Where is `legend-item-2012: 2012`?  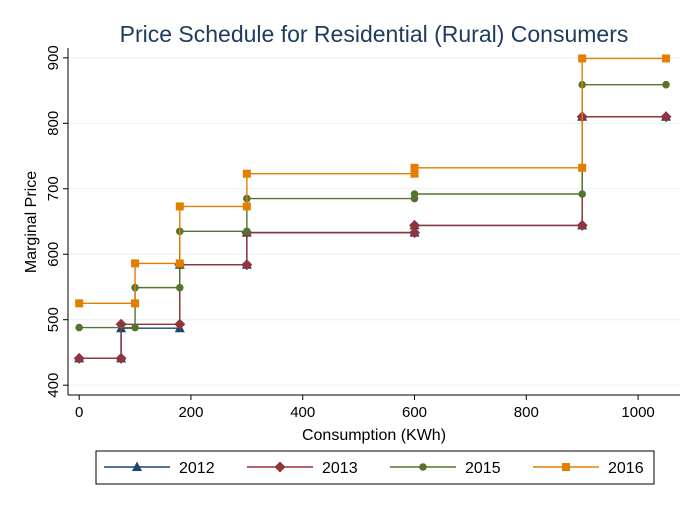
legend-item-2012: 2012 is located at coordinates (159, 468).